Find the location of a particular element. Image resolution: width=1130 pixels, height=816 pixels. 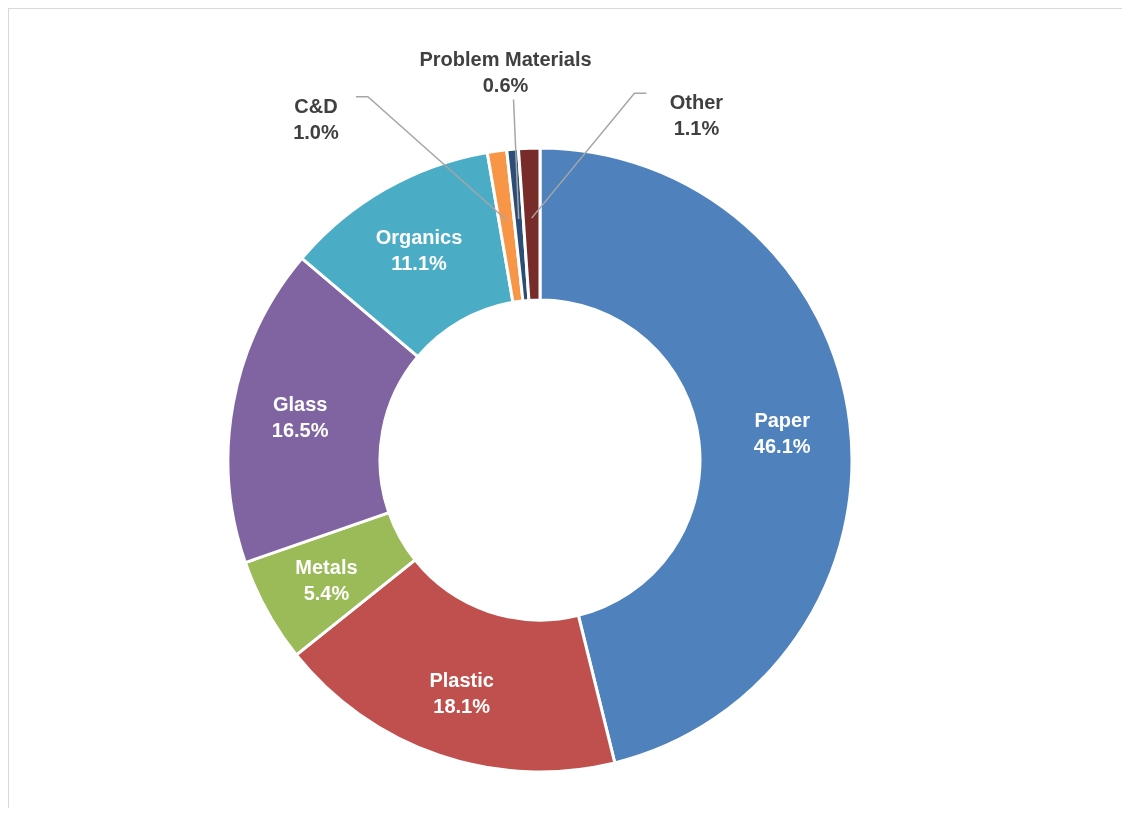

slice-label: Problem Materials is located at coordinates (505, 58).